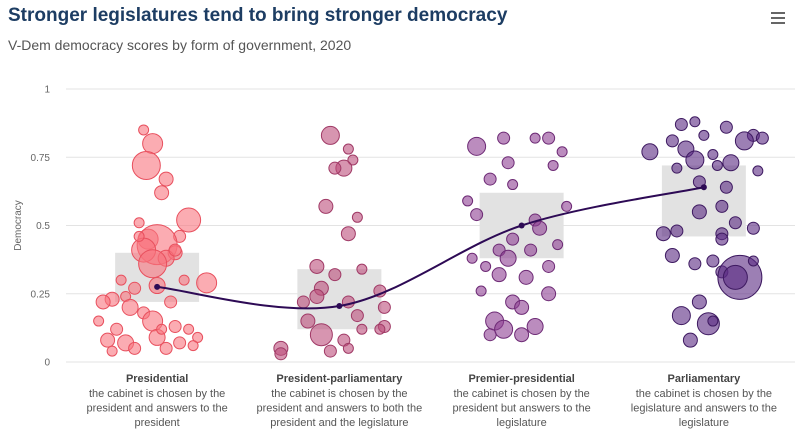  What do you see at coordinates (339, 379) in the screenshot?
I see `category-name: President-parliamentary` at bounding box center [339, 379].